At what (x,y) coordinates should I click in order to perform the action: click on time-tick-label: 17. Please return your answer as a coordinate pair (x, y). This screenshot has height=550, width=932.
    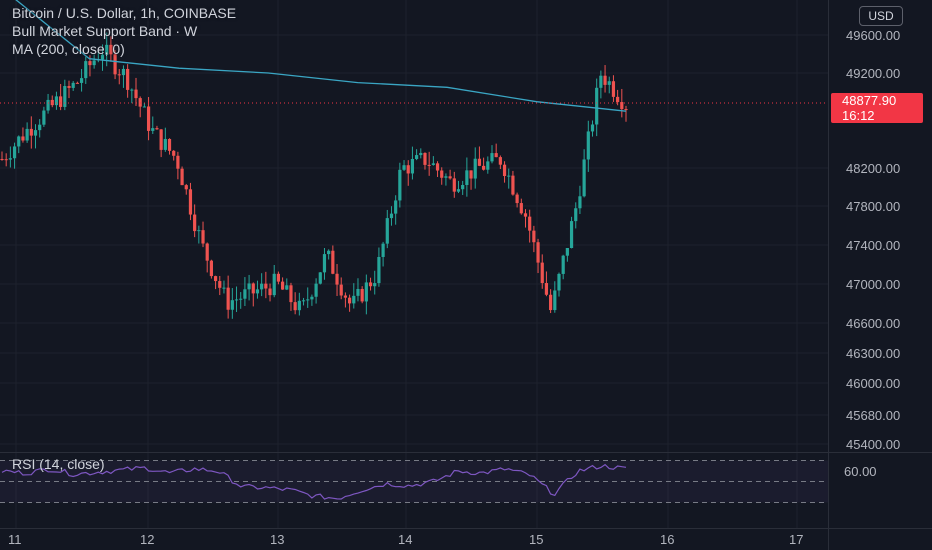
    Looking at the image, I should click on (796, 539).